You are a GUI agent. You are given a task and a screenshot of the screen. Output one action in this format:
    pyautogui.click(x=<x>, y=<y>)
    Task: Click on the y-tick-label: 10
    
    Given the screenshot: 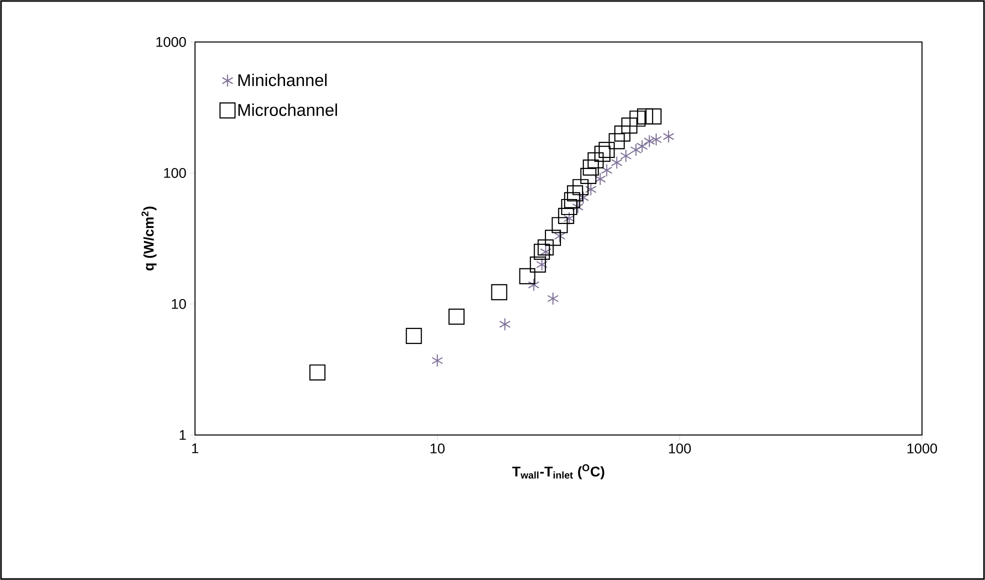 What is the action you would take?
    pyautogui.click(x=179, y=304)
    